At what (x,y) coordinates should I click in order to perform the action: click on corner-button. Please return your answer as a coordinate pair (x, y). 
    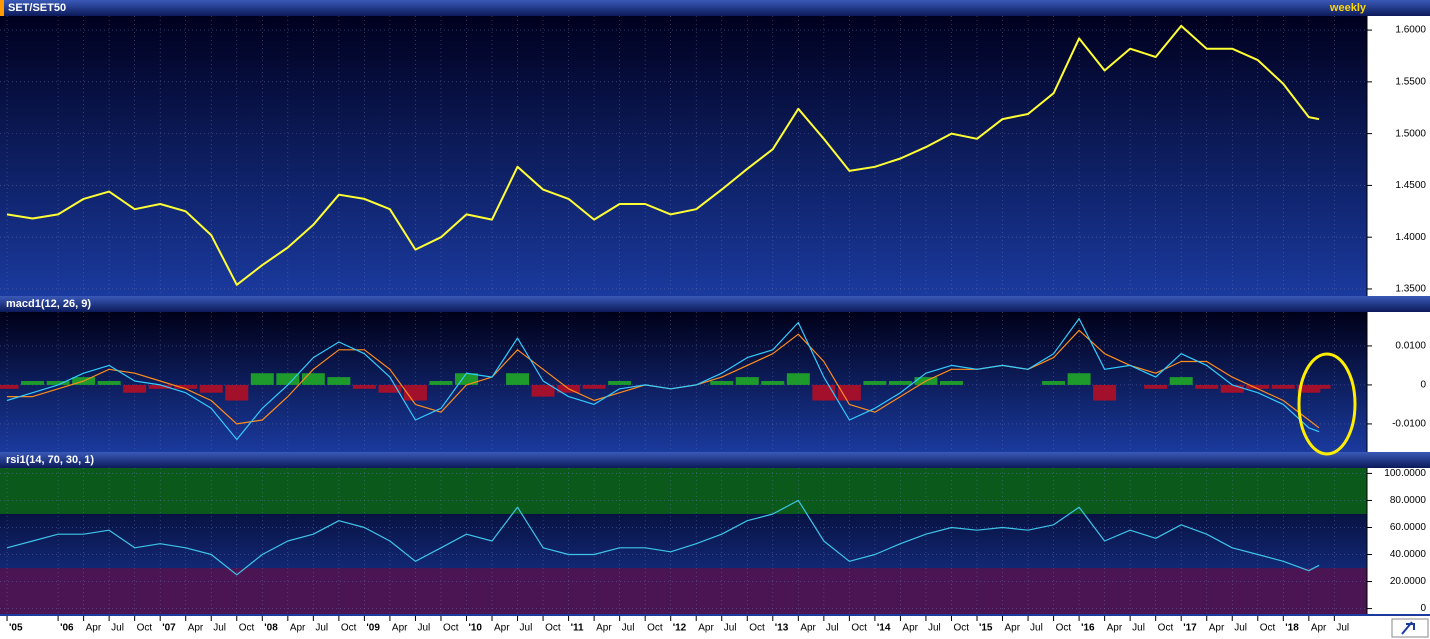
    Looking at the image, I should click on (1410, 628).